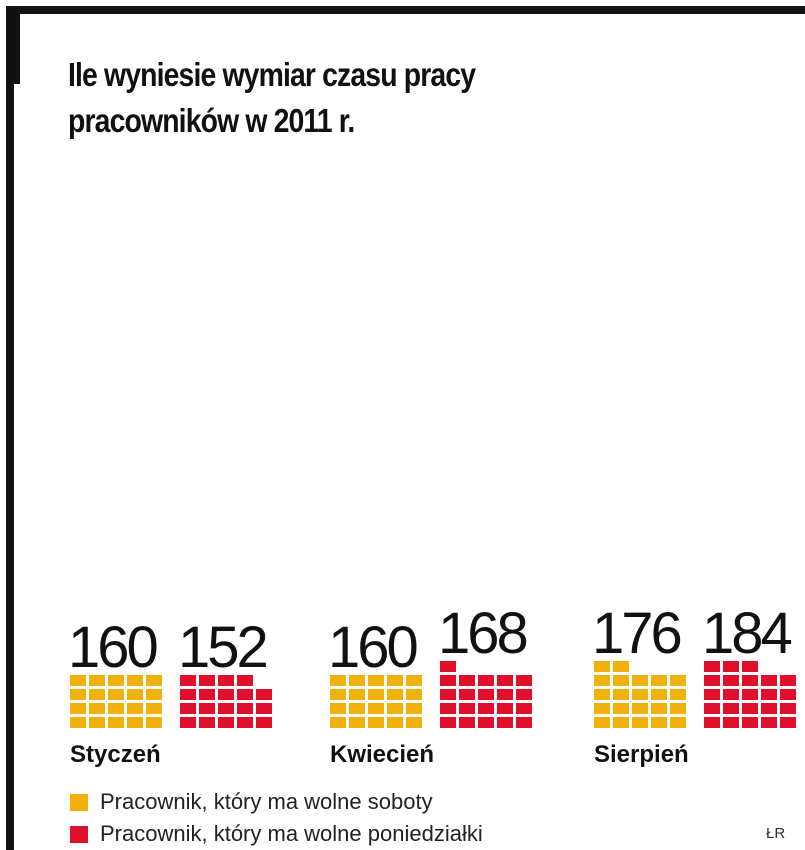  Describe the element at coordinates (291, 833) in the screenshot. I see `legend-label-mondays: Pracownik, który ma wolne poniedziałki` at that location.